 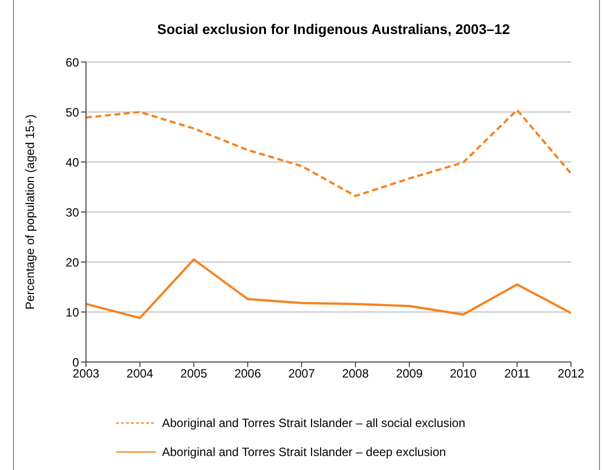 What do you see at coordinates (410, 373) in the screenshot?
I see `x-tick-label: 2009` at bounding box center [410, 373].